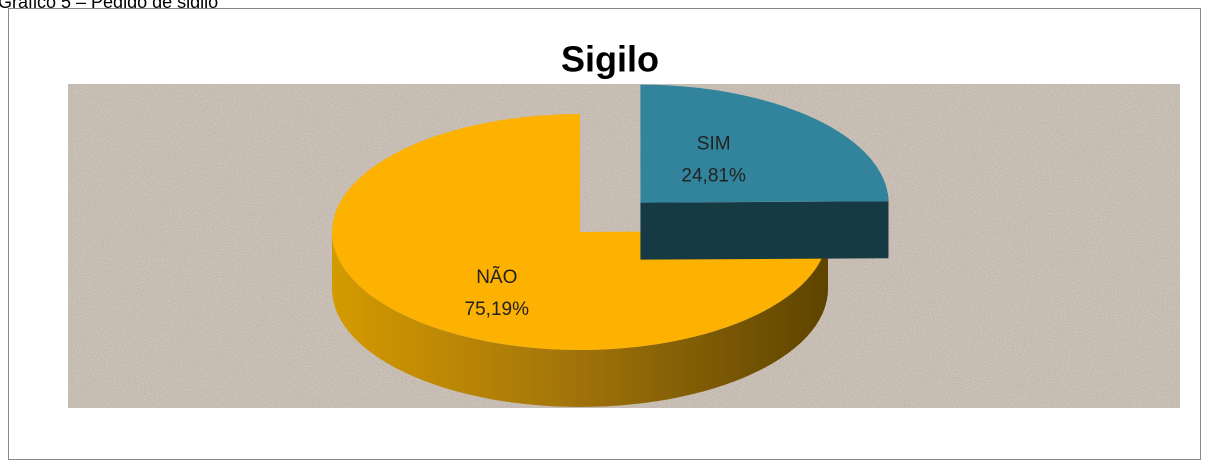 The image size is (1209, 468). What do you see at coordinates (109, 6) in the screenshot?
I see `caption: Gráfico 5 – Pedido de sigilo` at bounding box center [109, 6].